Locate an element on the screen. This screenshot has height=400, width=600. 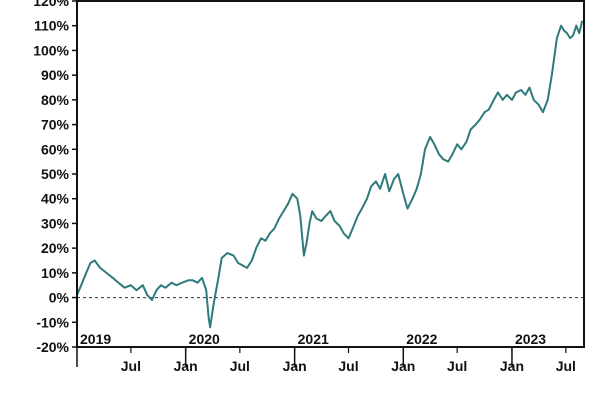
x-year-label: 2022 is located at coordinates (421, 339).